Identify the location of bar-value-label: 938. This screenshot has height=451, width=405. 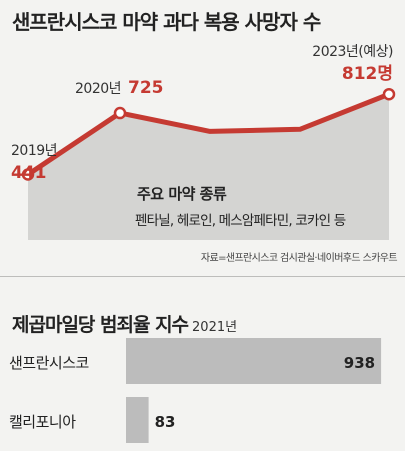
(359, 363).